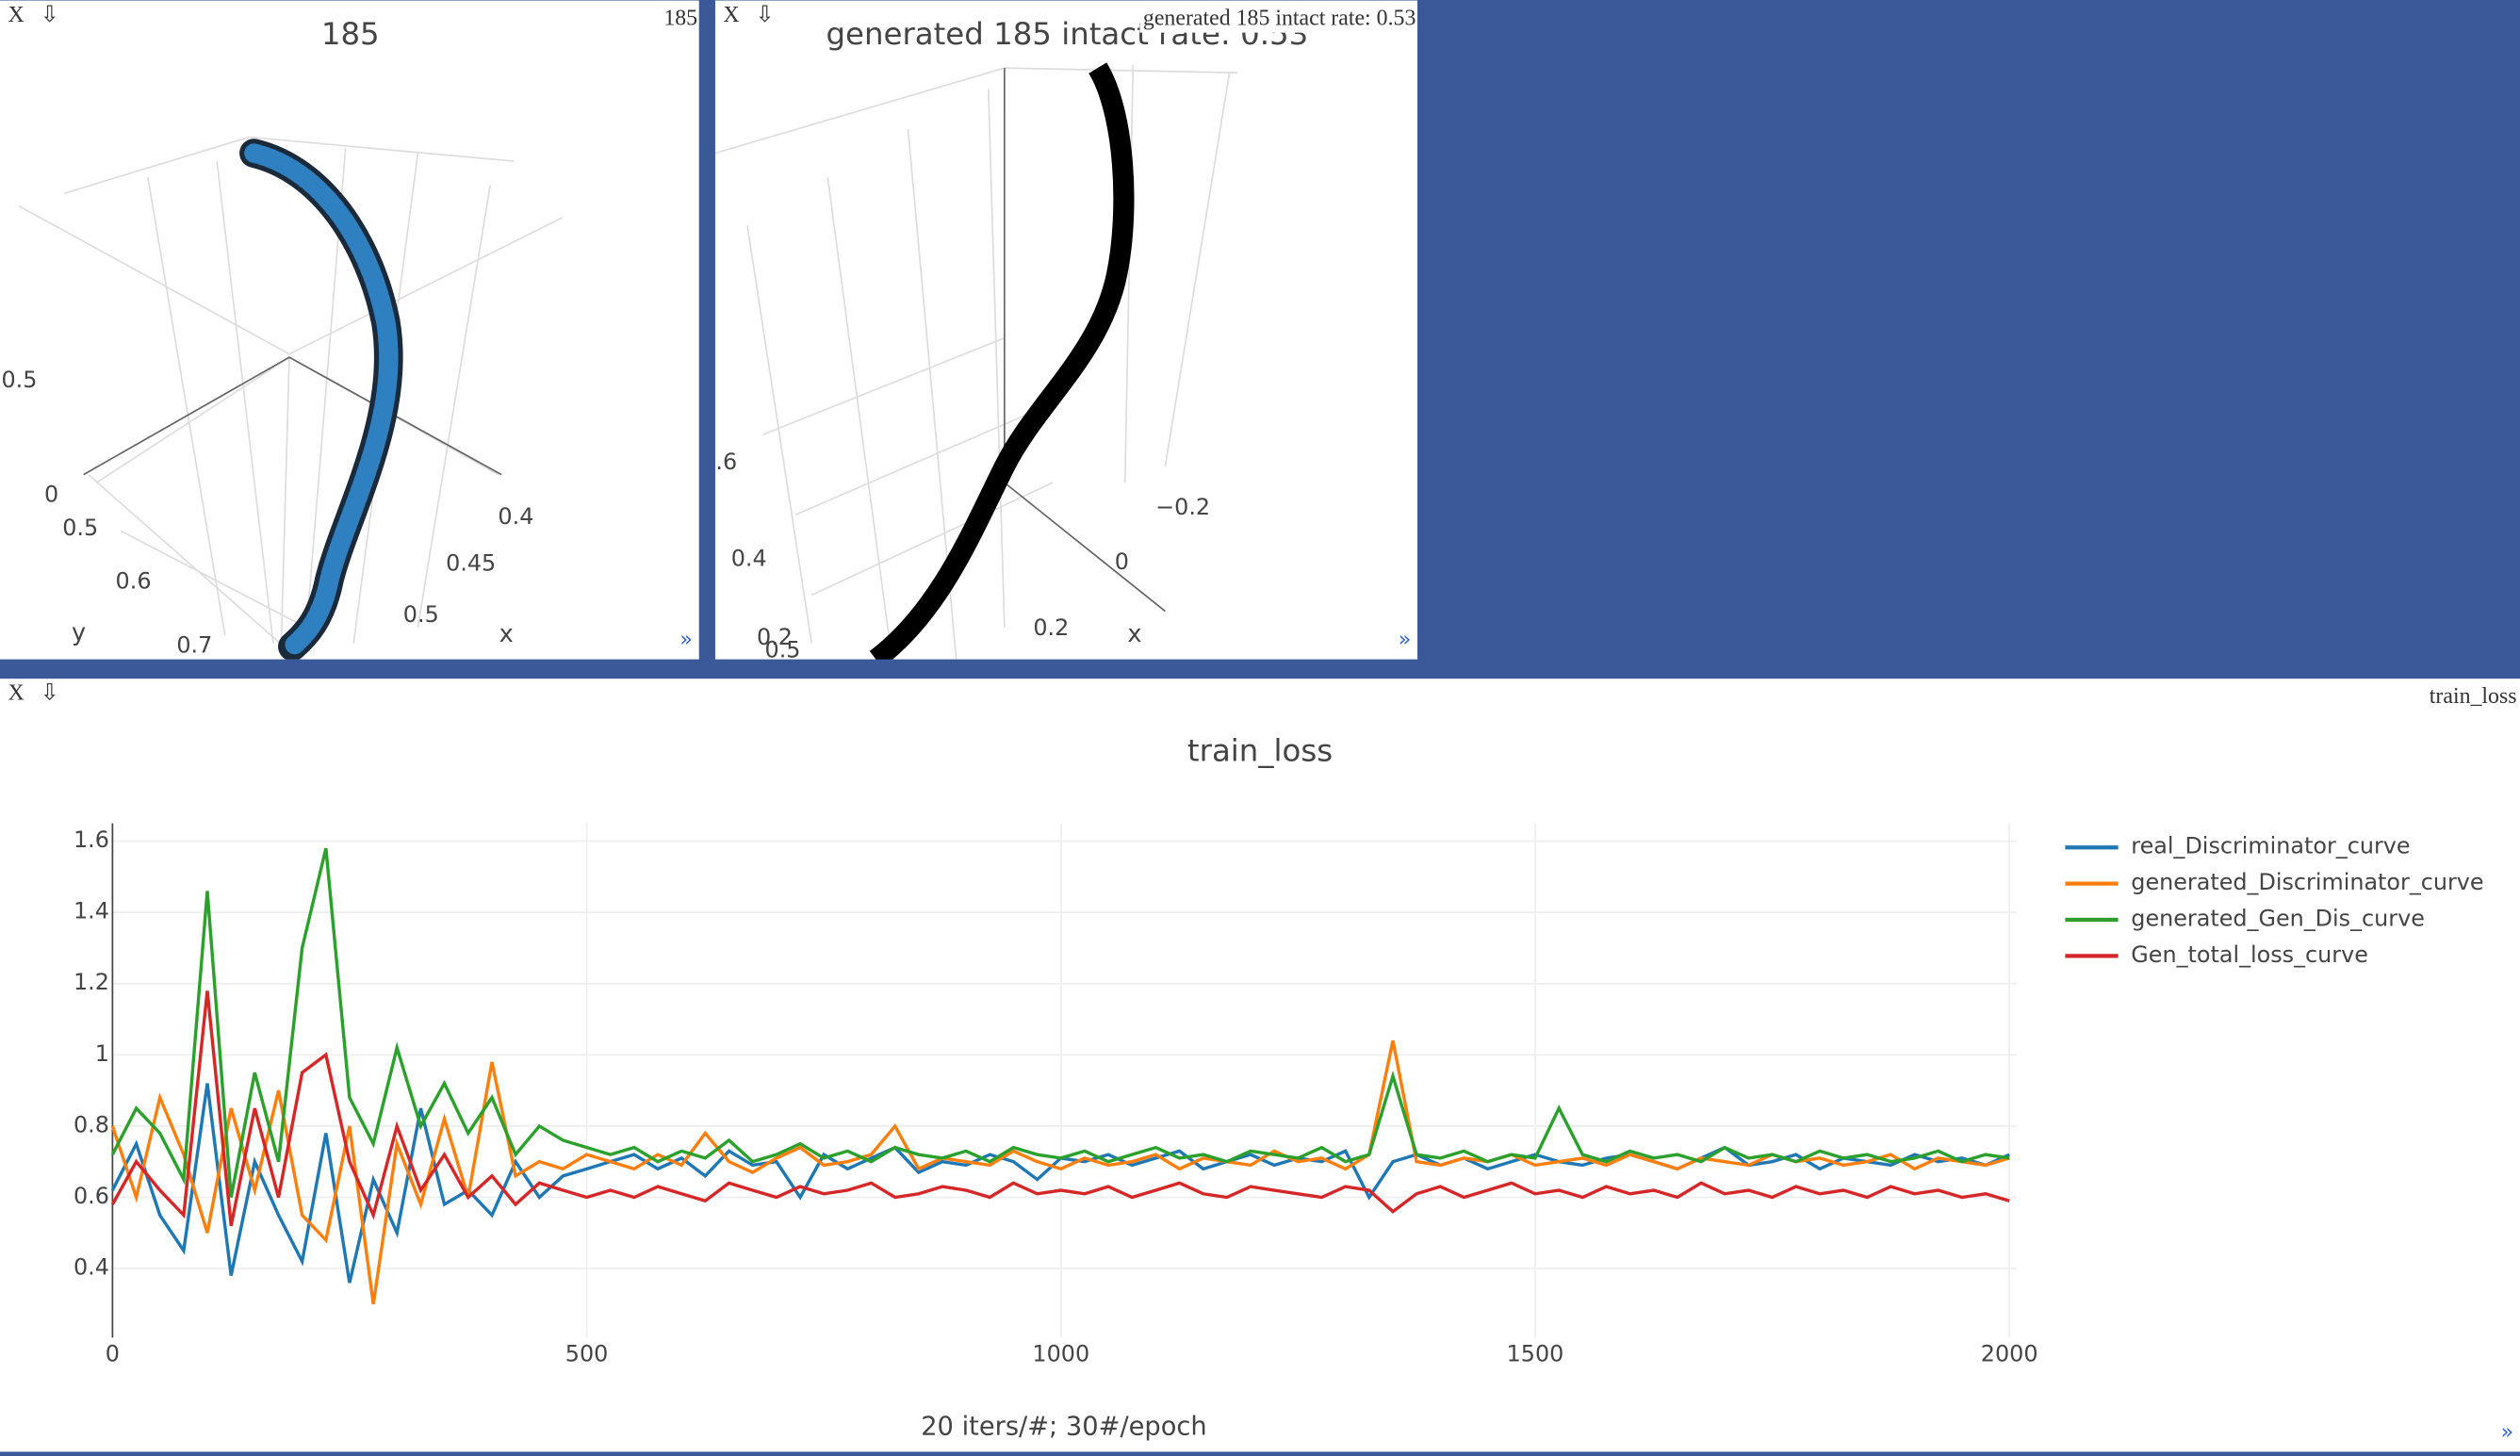  What do you see at coordinates (1260, 751) in the screenshot?
I see `chart-title: train_loss` at bounding box center [1260, 751].